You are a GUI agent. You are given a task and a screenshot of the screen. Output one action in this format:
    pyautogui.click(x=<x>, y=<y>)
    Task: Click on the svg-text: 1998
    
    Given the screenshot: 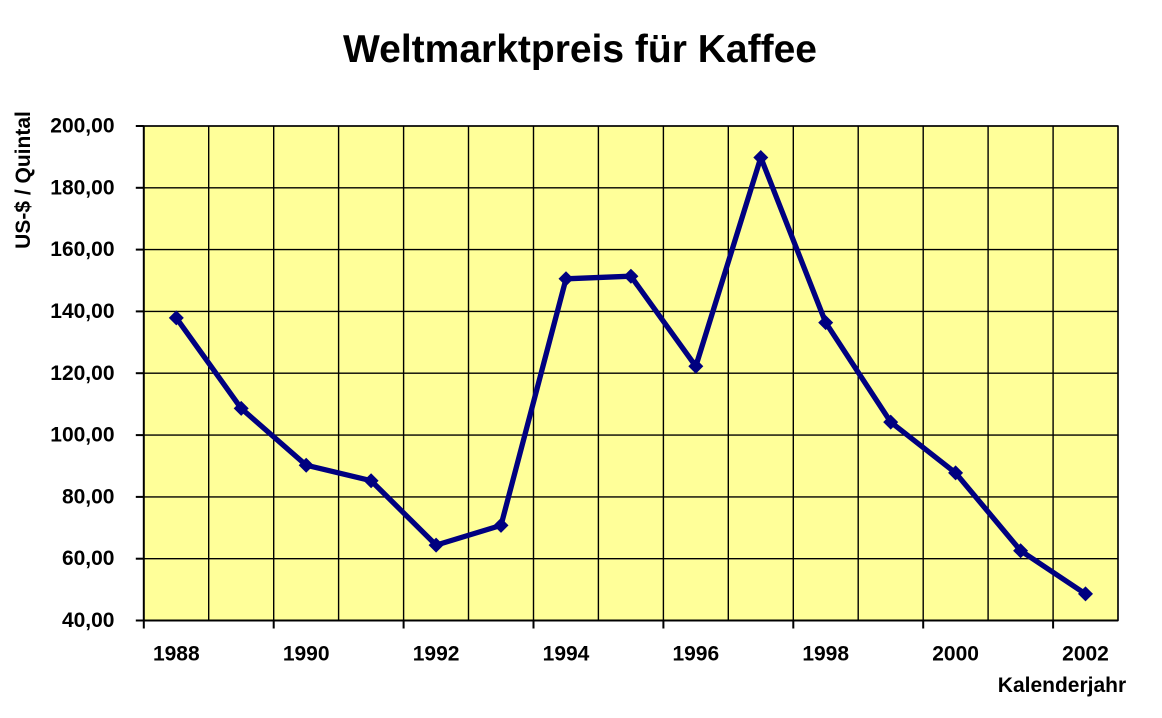 What is the action you would take?
    pyautogui.click(x=825, y=654)
    